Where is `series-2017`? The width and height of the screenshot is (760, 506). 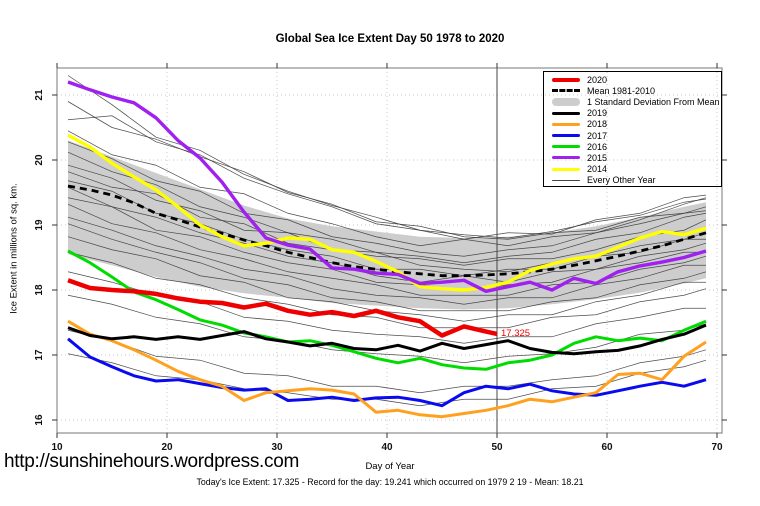 series-2017 is located at coordinates (387, 372).